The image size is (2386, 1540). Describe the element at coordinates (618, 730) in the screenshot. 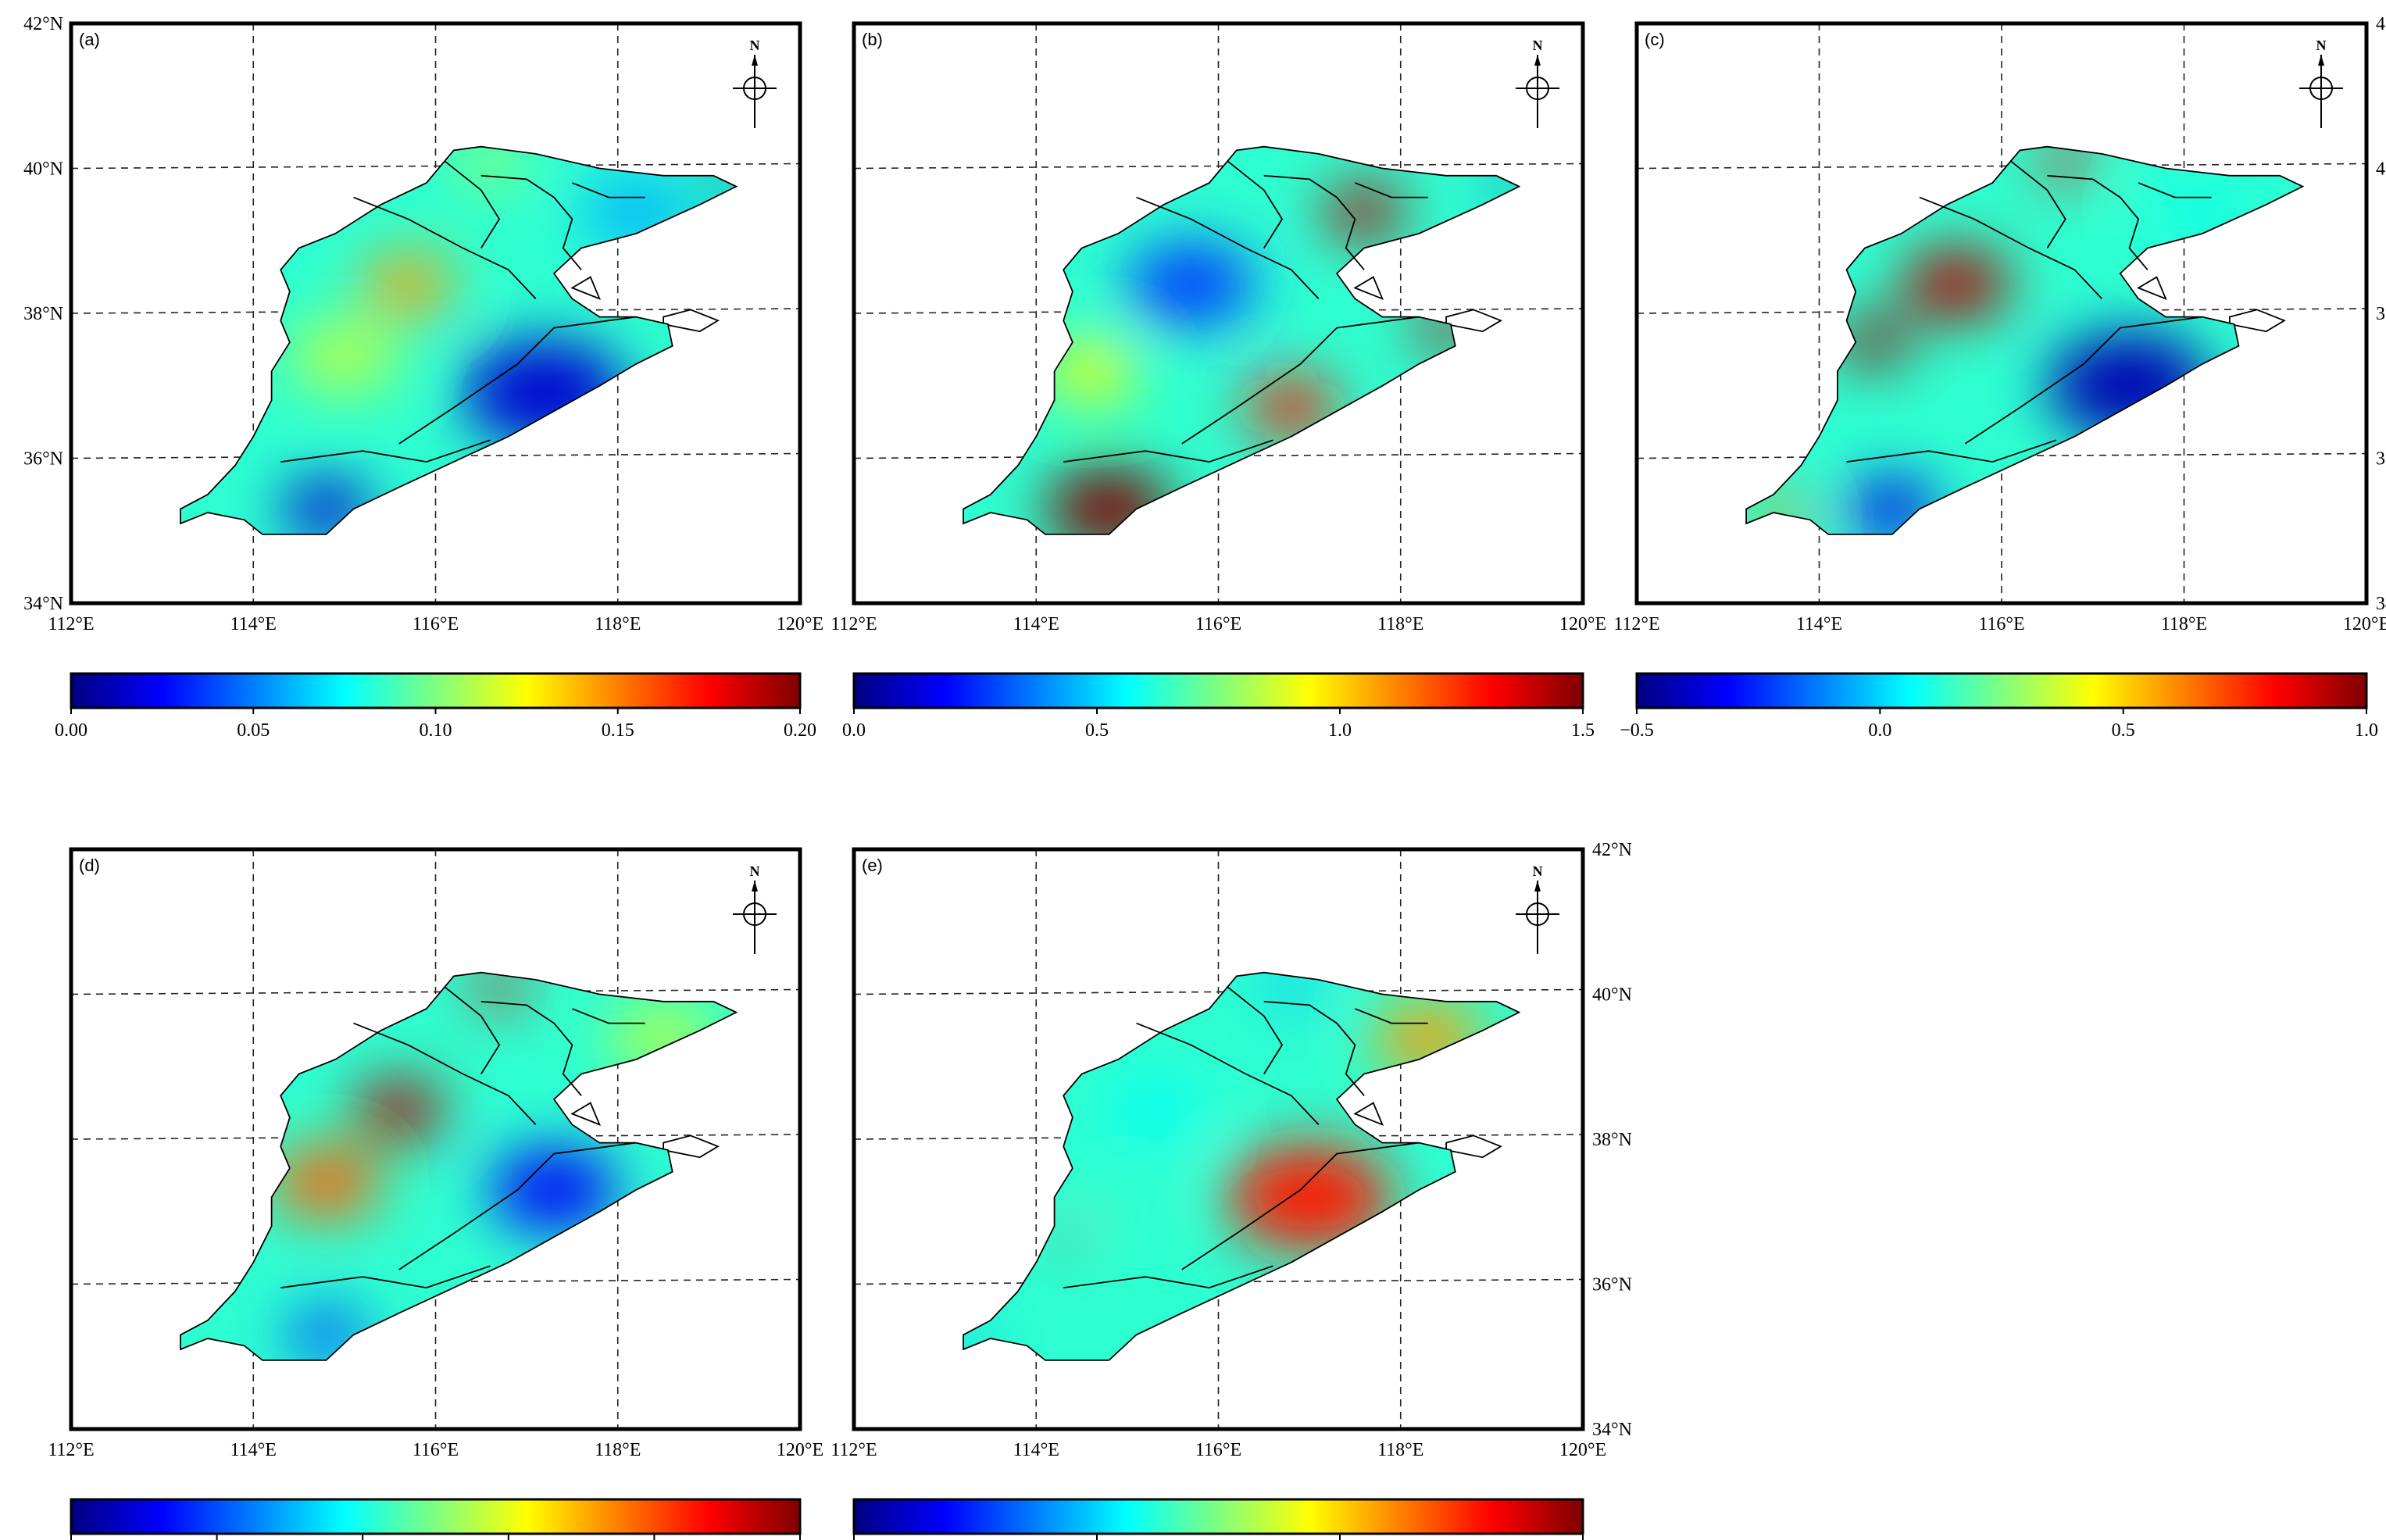

I see `colorbar-tick-label: 0.15` at that location.